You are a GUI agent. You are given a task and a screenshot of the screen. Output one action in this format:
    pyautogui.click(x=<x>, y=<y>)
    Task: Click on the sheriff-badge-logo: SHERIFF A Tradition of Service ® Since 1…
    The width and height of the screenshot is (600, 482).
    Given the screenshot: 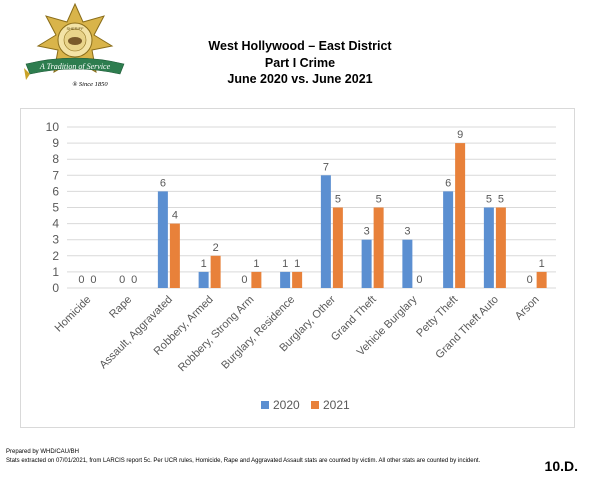 What is the action you would take?
    pyautogui.click(x=74, y=45)
    